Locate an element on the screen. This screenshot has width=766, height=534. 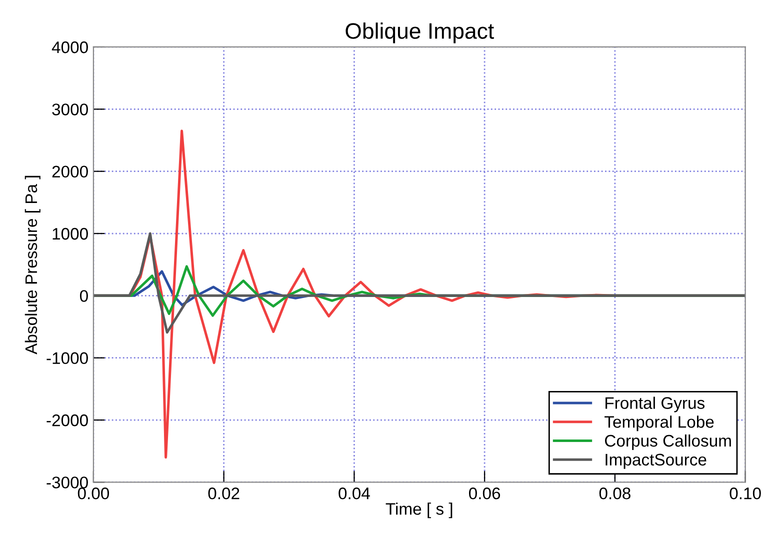
y-axis-title: Absolute Pressure [ Pa ] is located at coordinates (32, 265).